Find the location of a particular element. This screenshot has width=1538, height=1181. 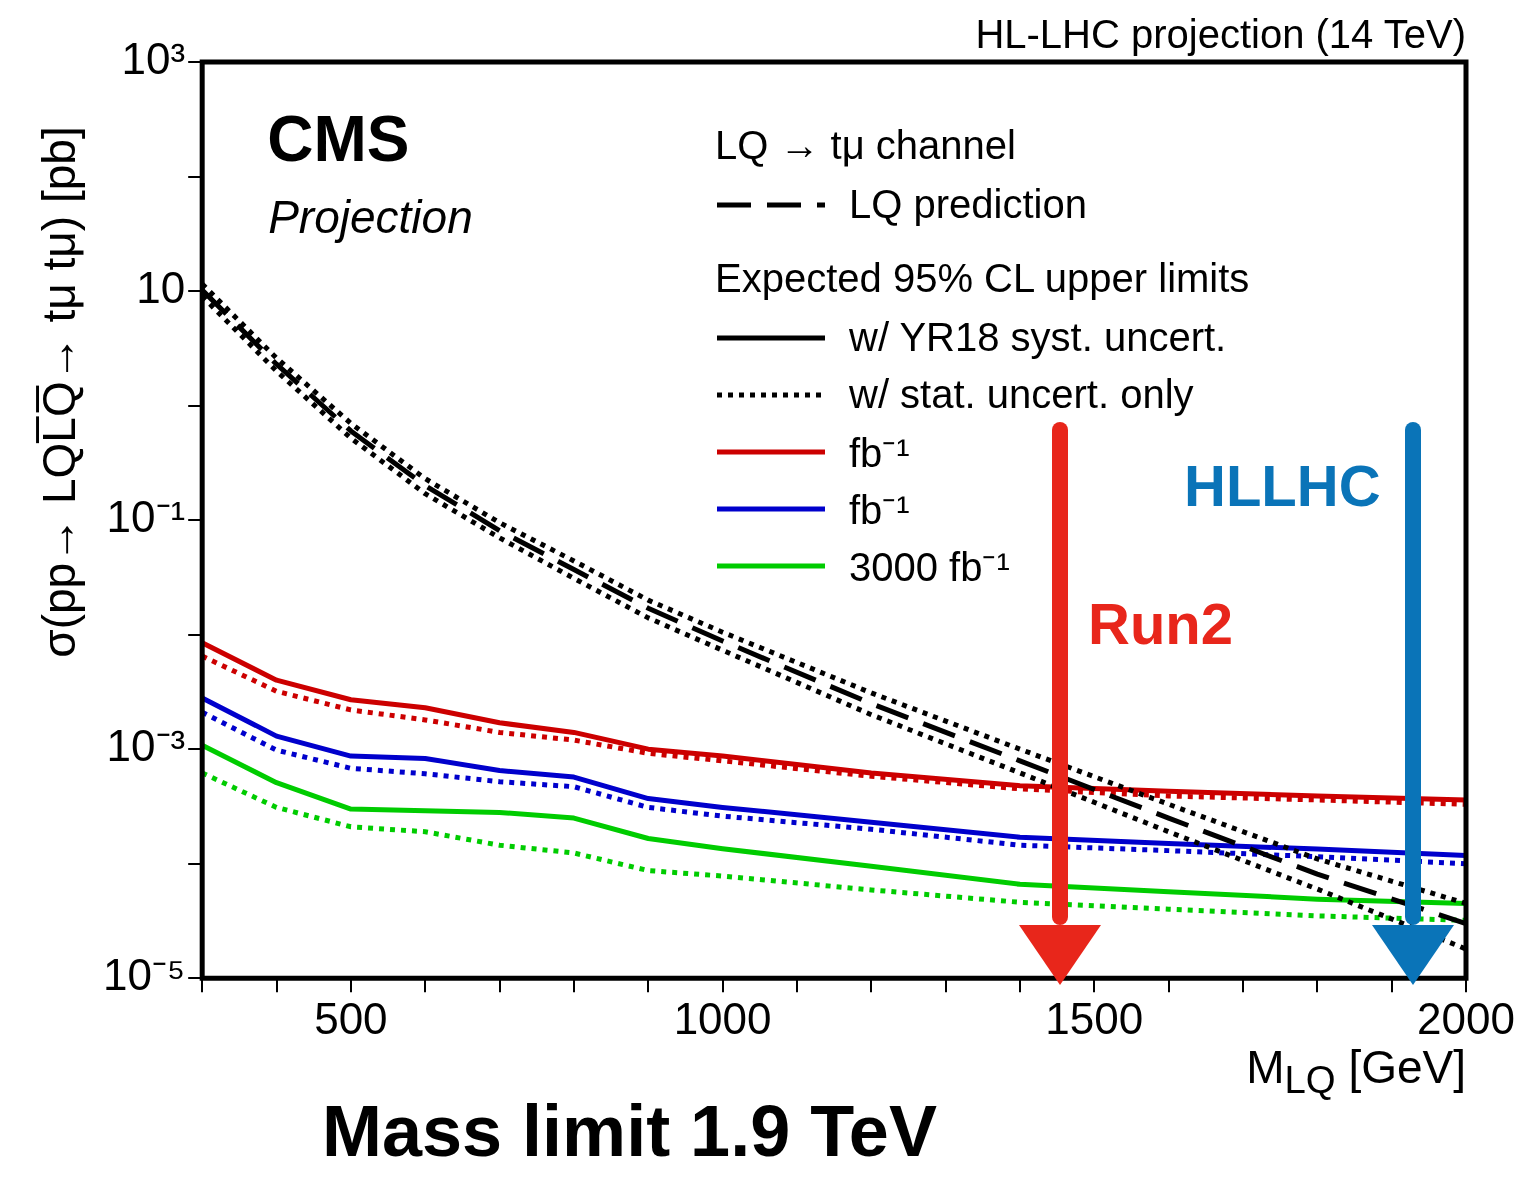

y-tick-label: 10³ is located at coordinates (153, 59).